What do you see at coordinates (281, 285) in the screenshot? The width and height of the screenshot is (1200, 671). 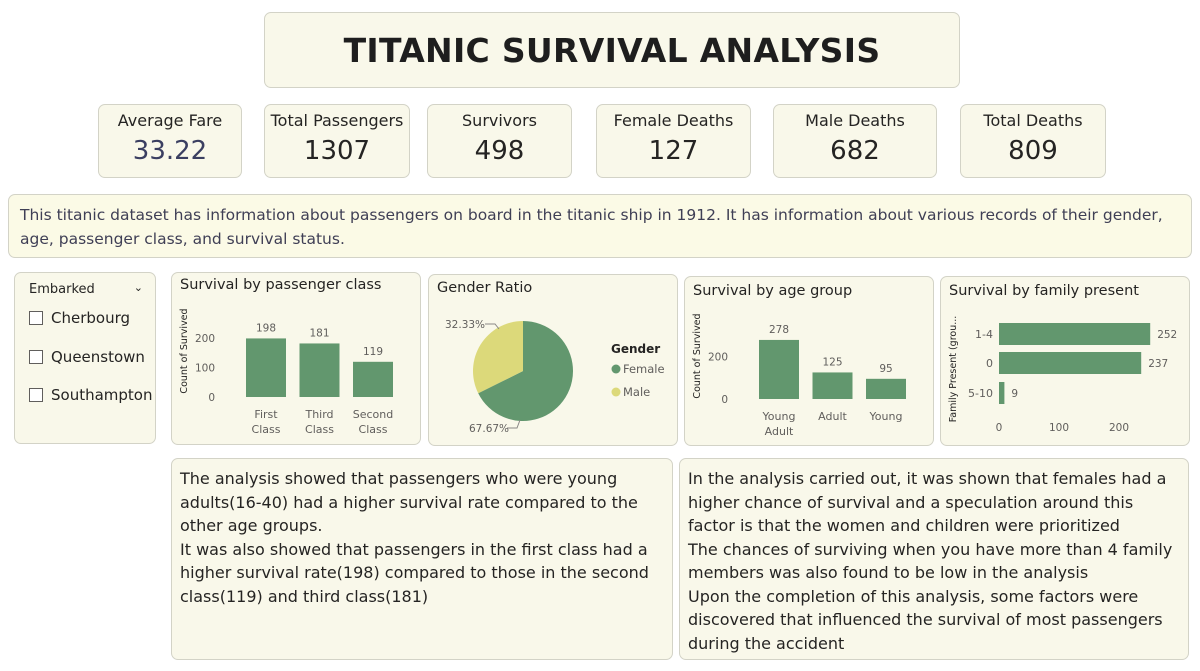 I see `chart-title: Survival by passenger class` at bounding box center [281, 285].